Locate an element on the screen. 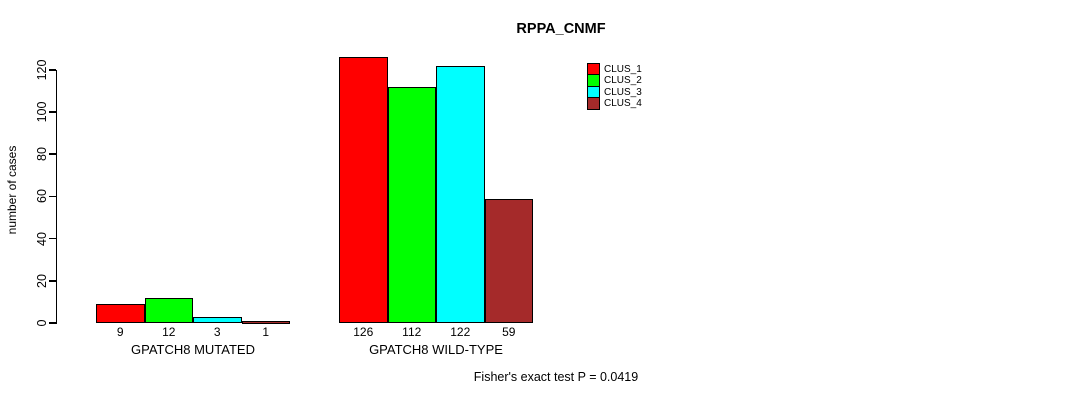  legend-label: CLUS_2 is located at coordinates (623, 81).